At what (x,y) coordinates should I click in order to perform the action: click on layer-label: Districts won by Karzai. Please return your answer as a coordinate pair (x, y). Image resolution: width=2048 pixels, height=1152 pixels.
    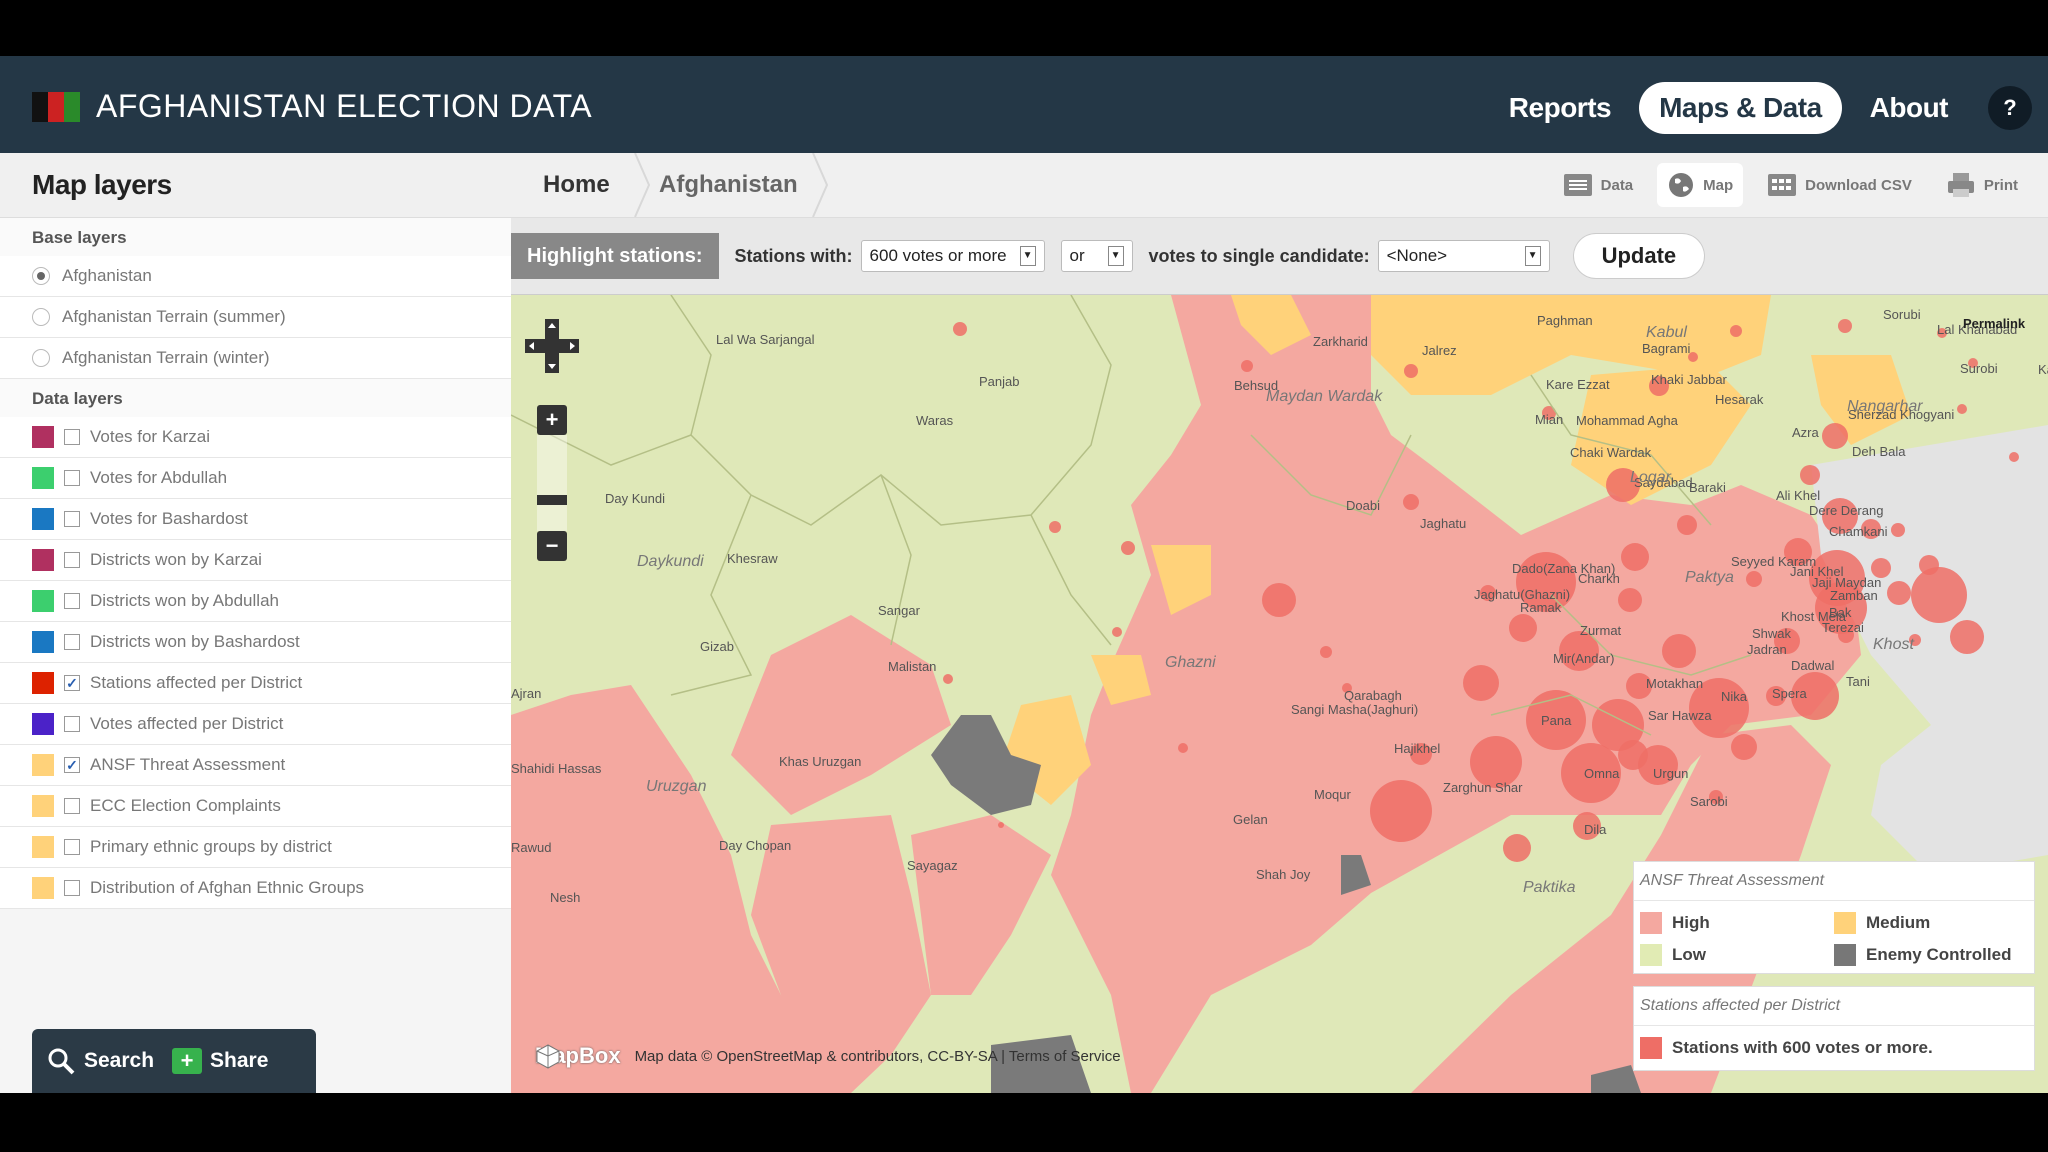
    Looking at the image, I should click on (176, 559).